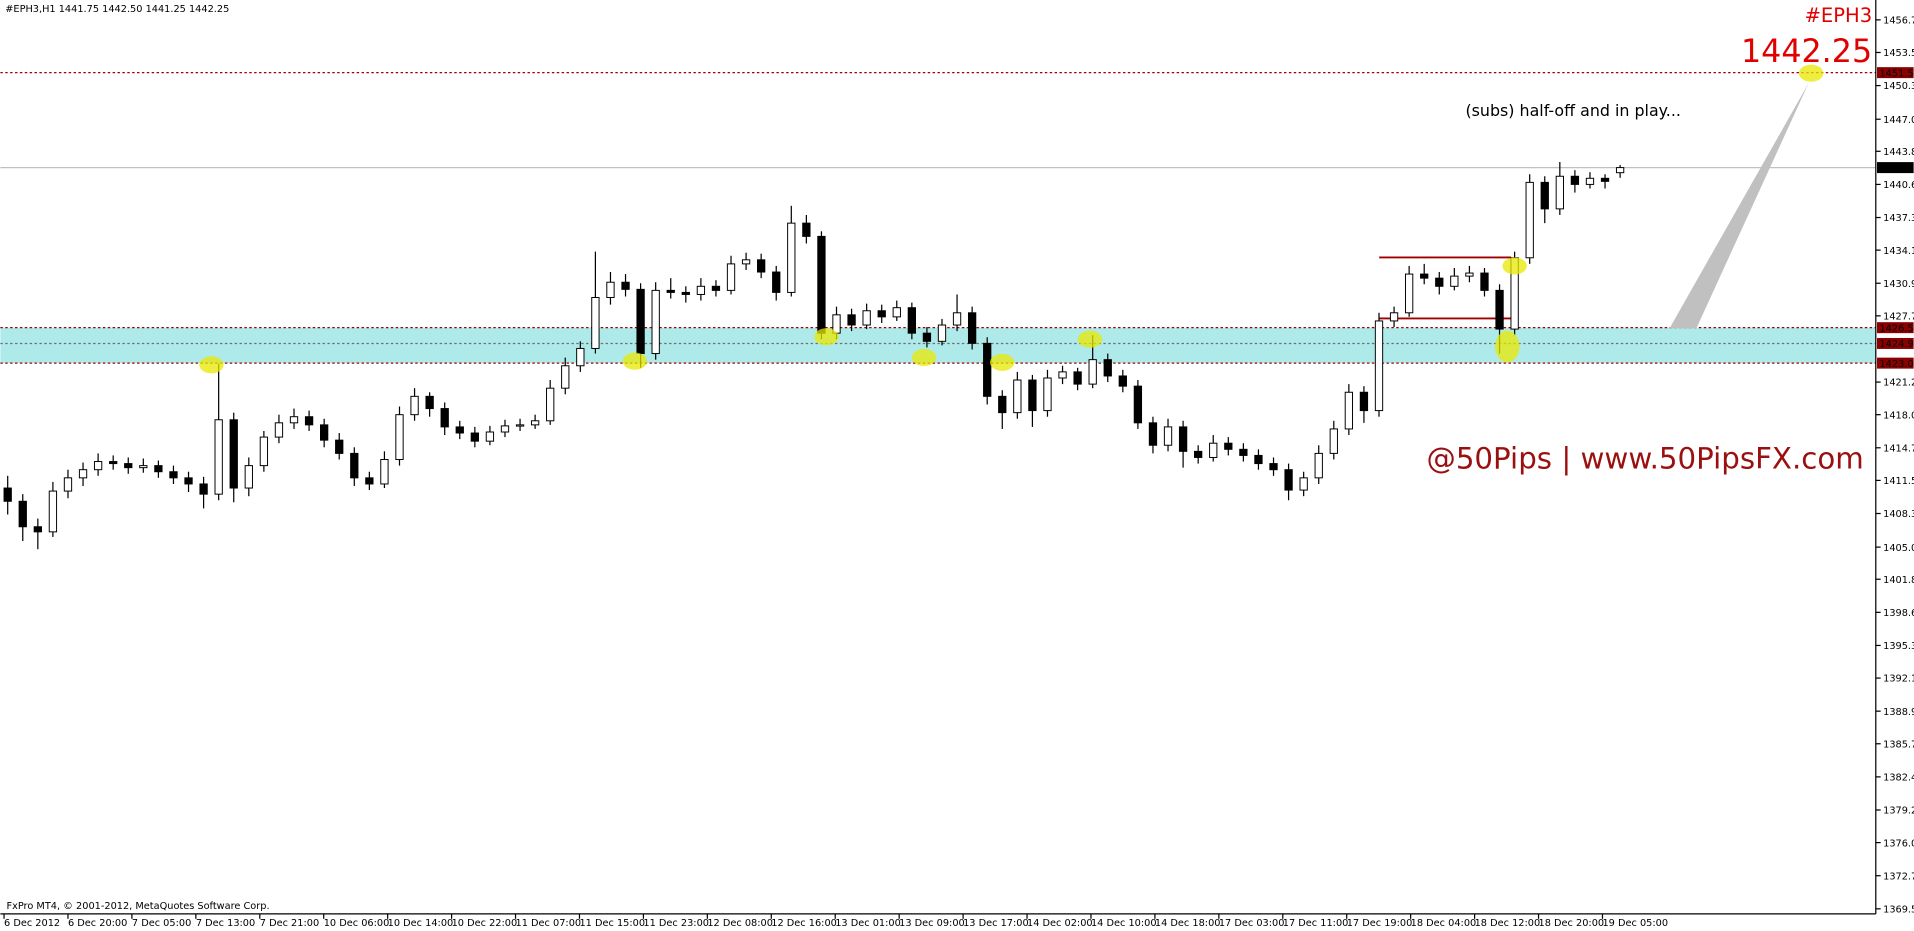 The height and width of the screenshot is (931, 1914). Describe the element at coordinates (1898, 383) in the screenshot. I see `y-tick-label: 1421.20` at that location.